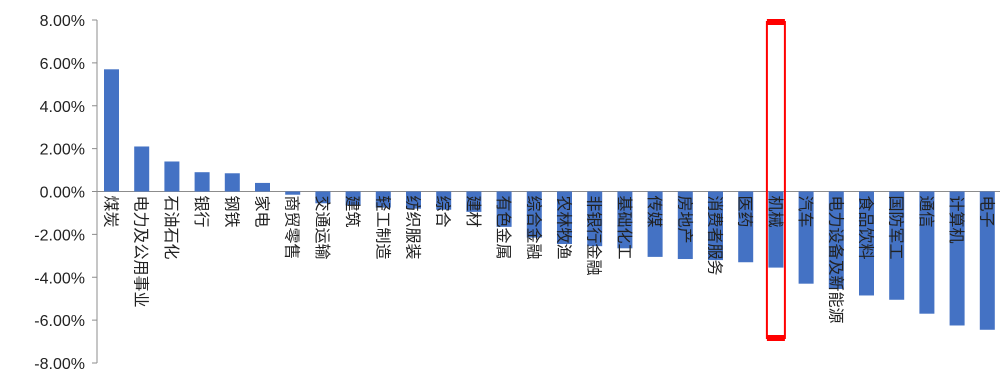  What do you see at coordinates (231, 212) in the screenshot?
I see `category-label: 钢铁` at bounding box center [231, 212].